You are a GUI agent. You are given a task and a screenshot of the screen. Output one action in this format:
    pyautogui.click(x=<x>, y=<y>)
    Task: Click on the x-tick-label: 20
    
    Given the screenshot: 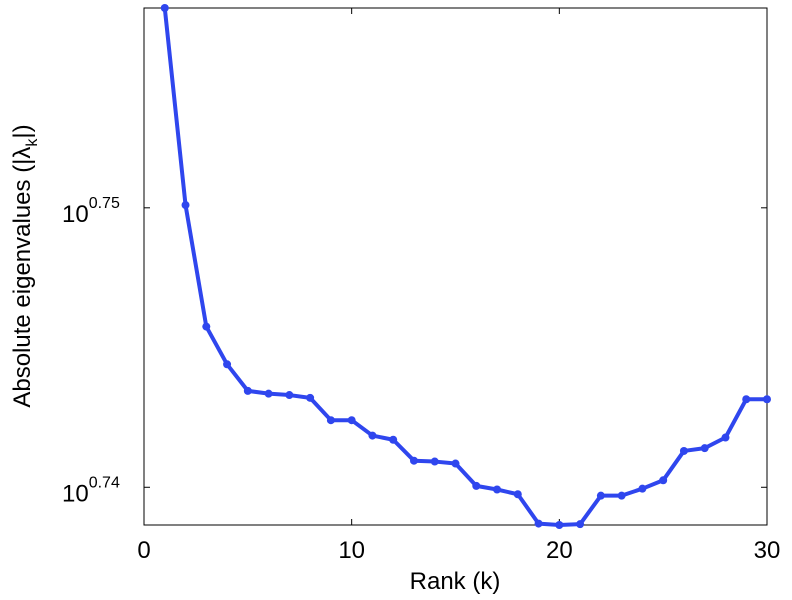 What is the action you would take?
    pyautogui.click(x=559, y=550)
    